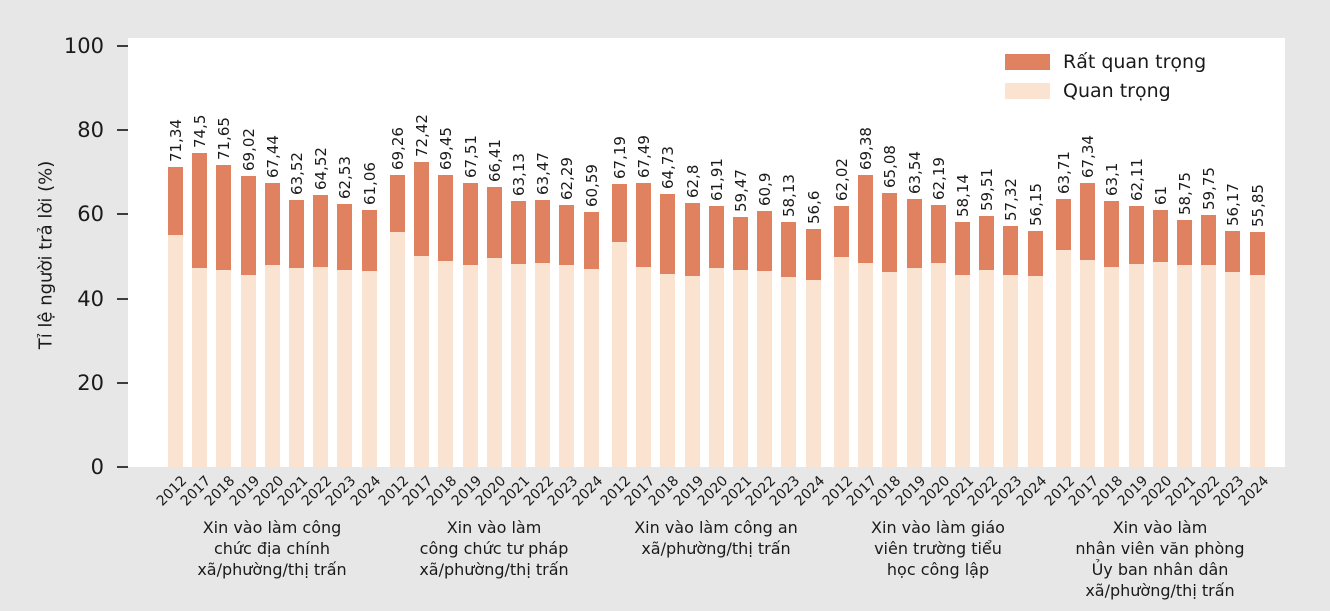  I want to click on group-label-line: Xin vào làm giáo, so click(938, 527).